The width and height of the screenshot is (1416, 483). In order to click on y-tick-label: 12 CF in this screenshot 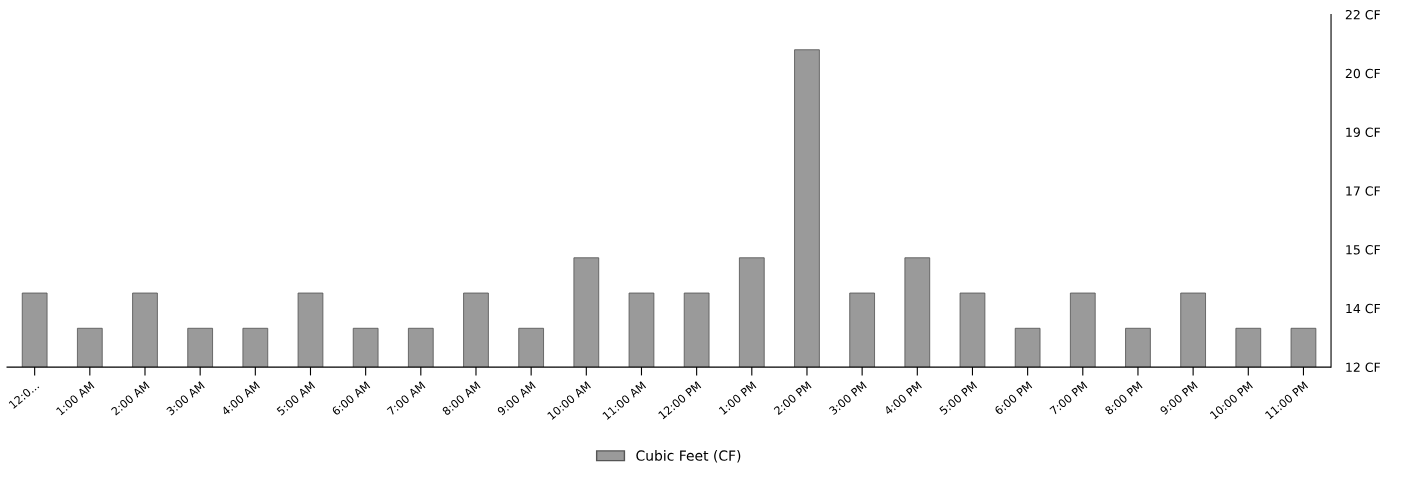, I will do `click(1363, 367)`.